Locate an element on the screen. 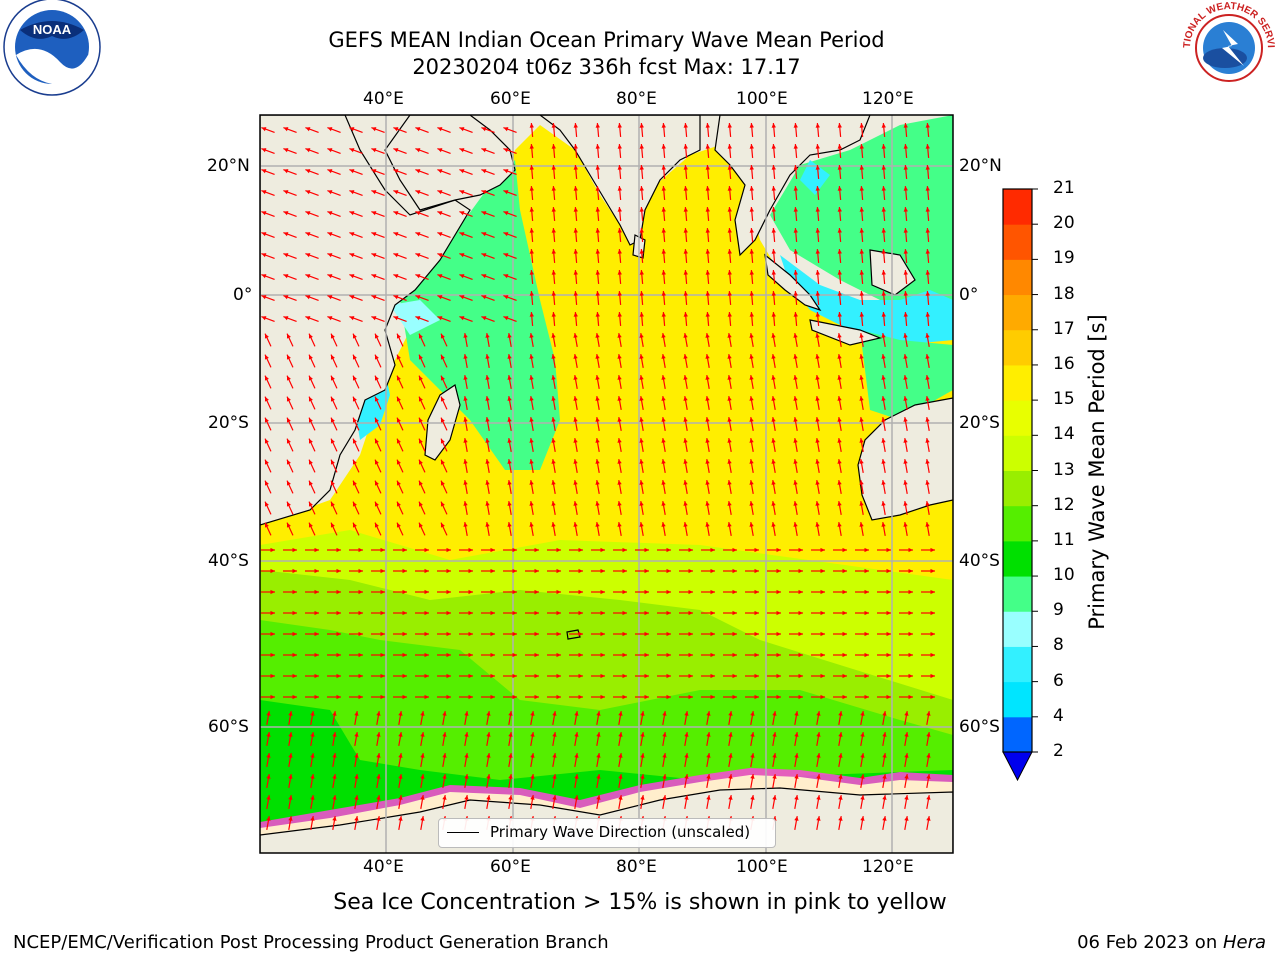 This screenshot has width=1280, height=960. legend-text: Primary Wave Direction (unscaled) is located at coordinates (620, 832).